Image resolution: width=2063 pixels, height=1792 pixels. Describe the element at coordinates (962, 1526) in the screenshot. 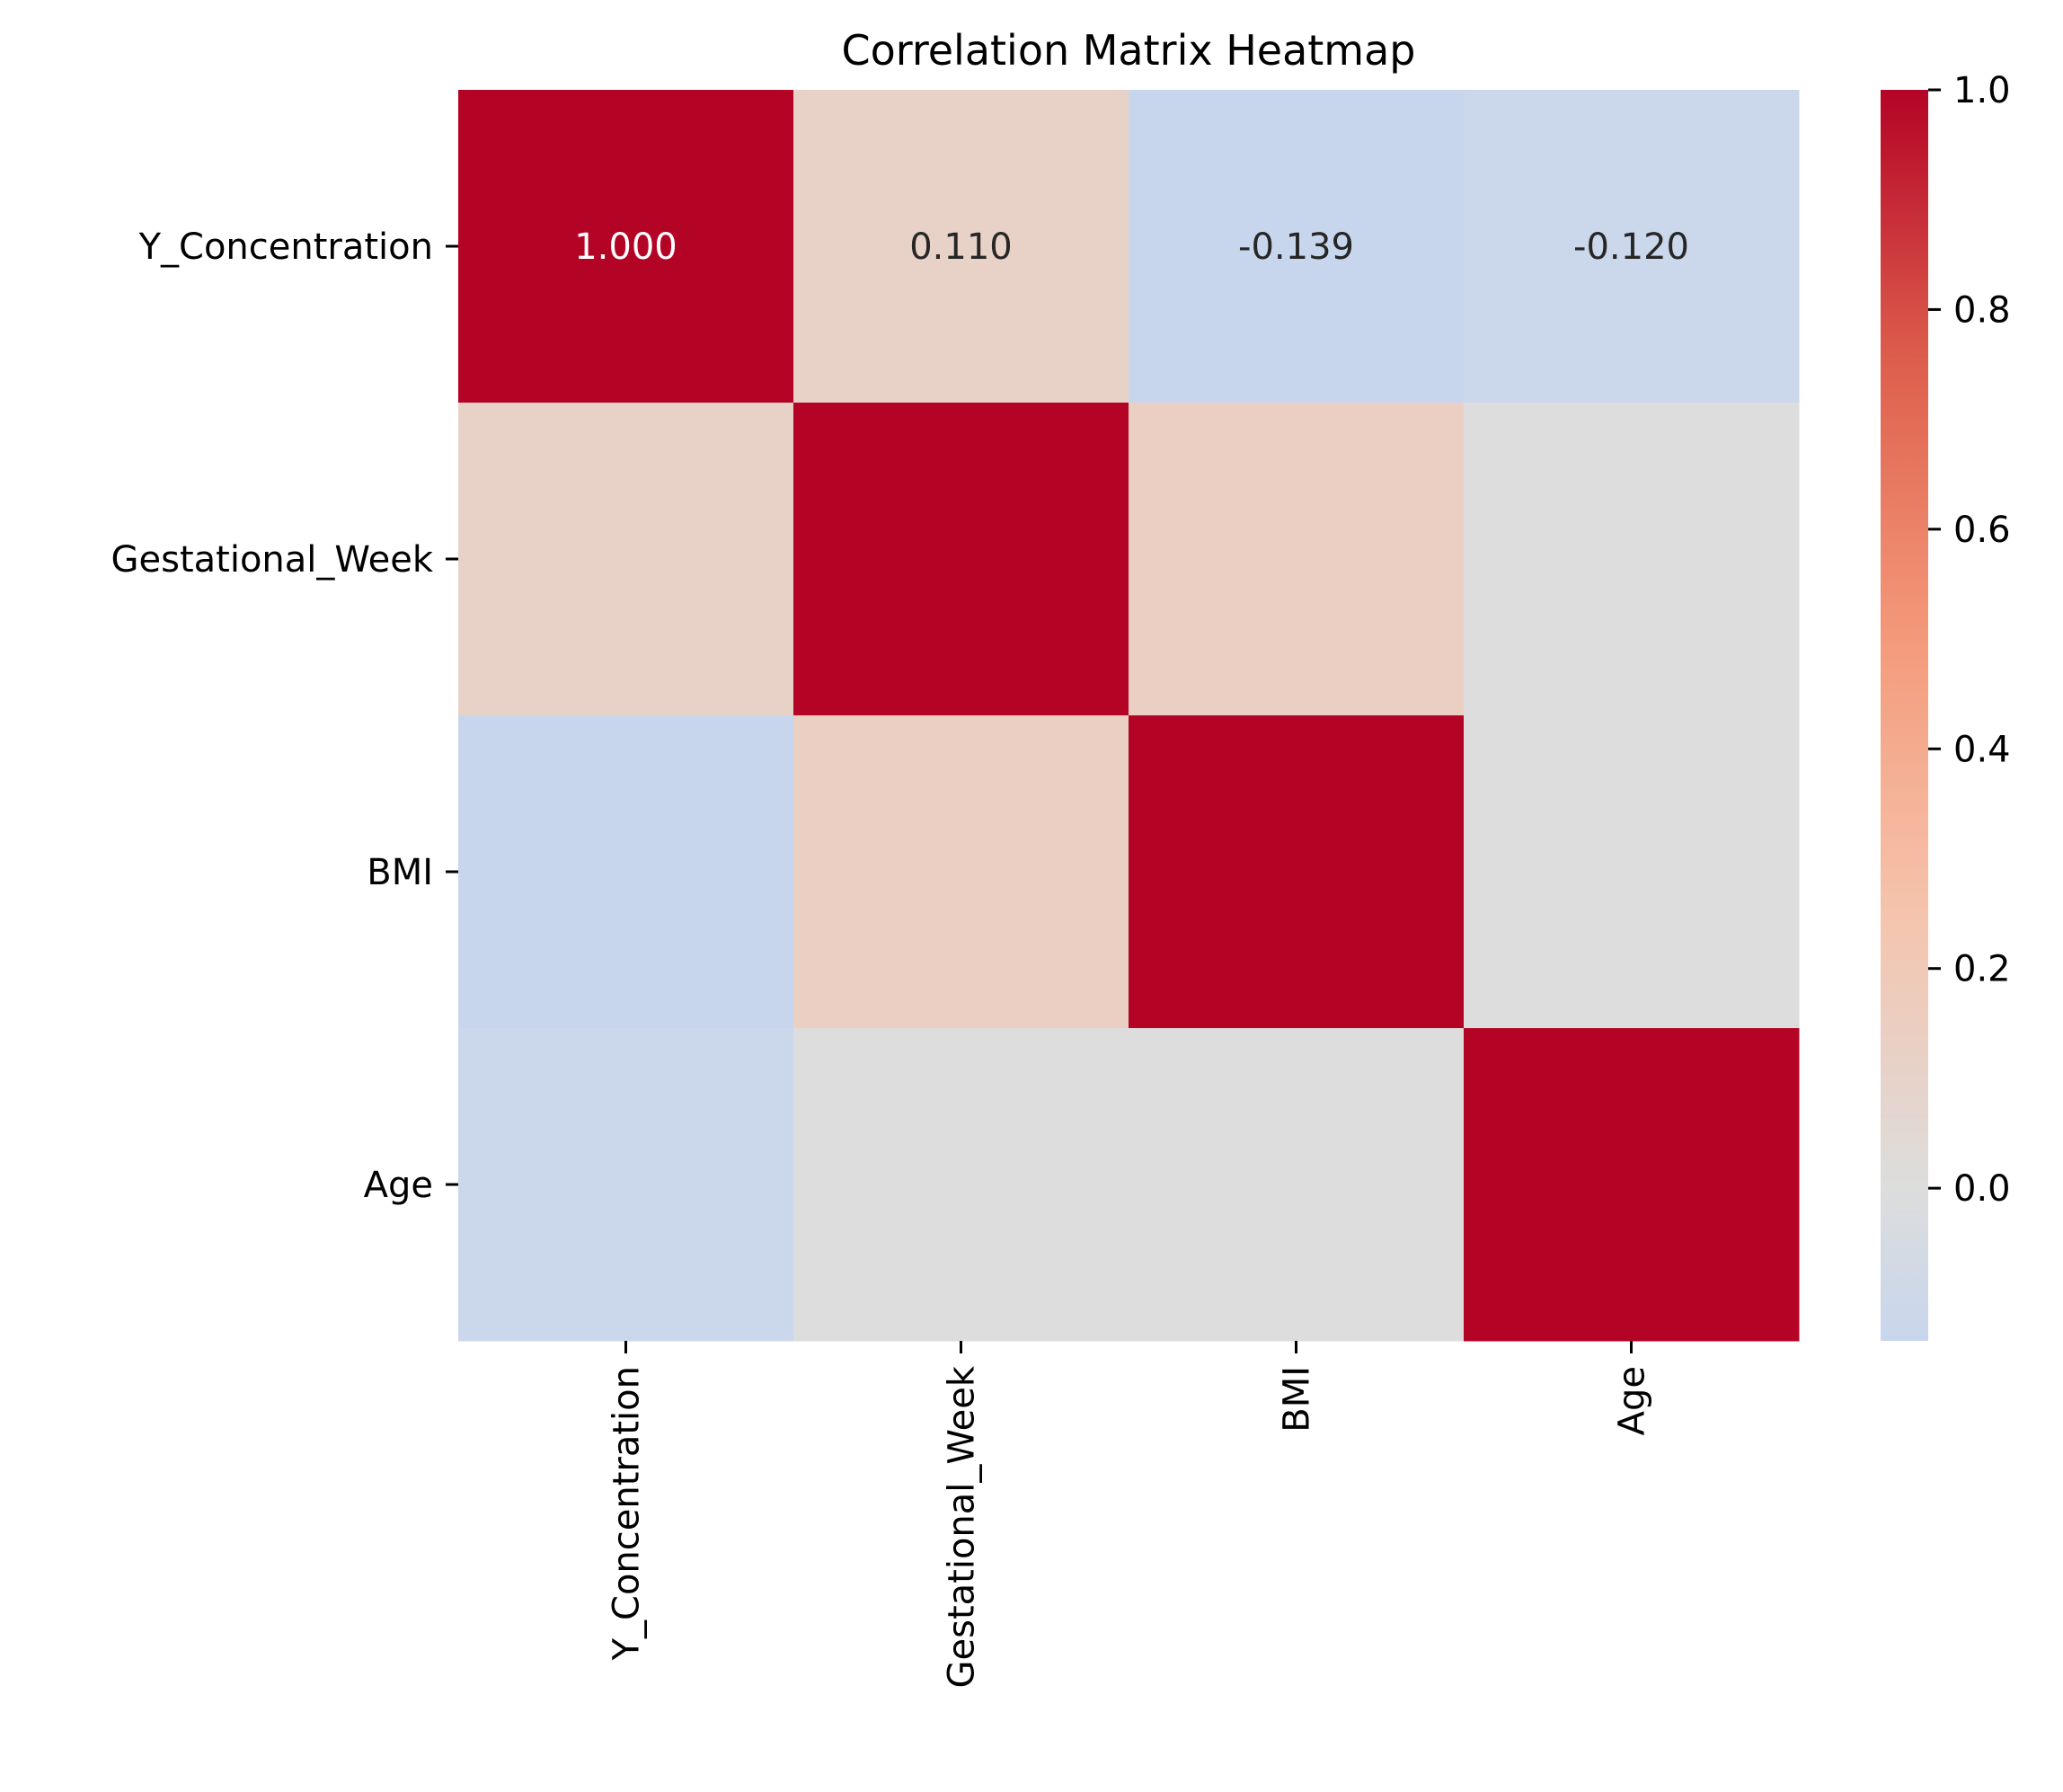

I see `x-tick-label-1: Gestational_Week` at that location.